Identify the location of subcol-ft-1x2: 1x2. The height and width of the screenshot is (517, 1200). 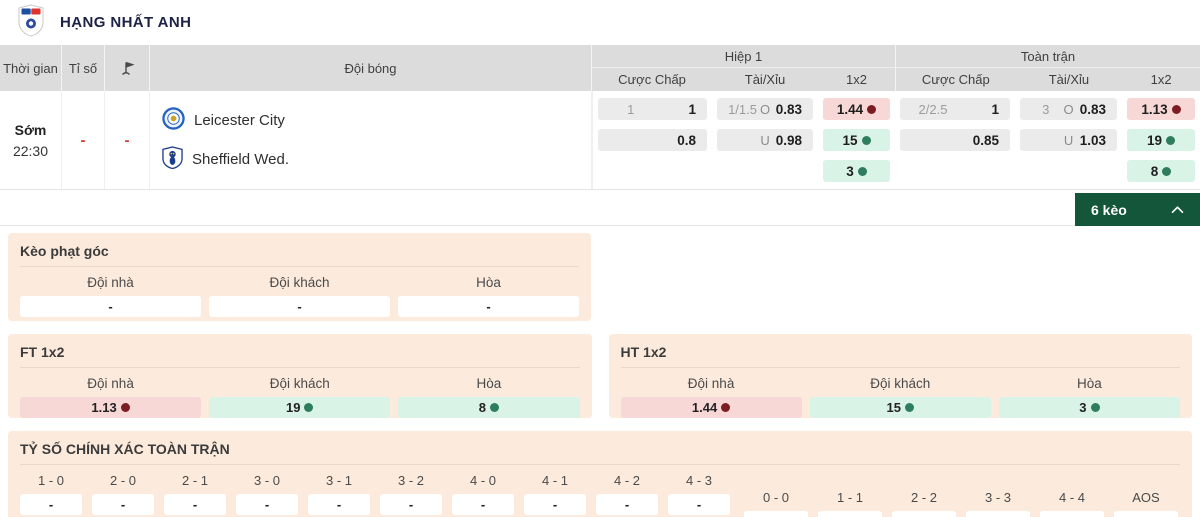
(1161, 79).